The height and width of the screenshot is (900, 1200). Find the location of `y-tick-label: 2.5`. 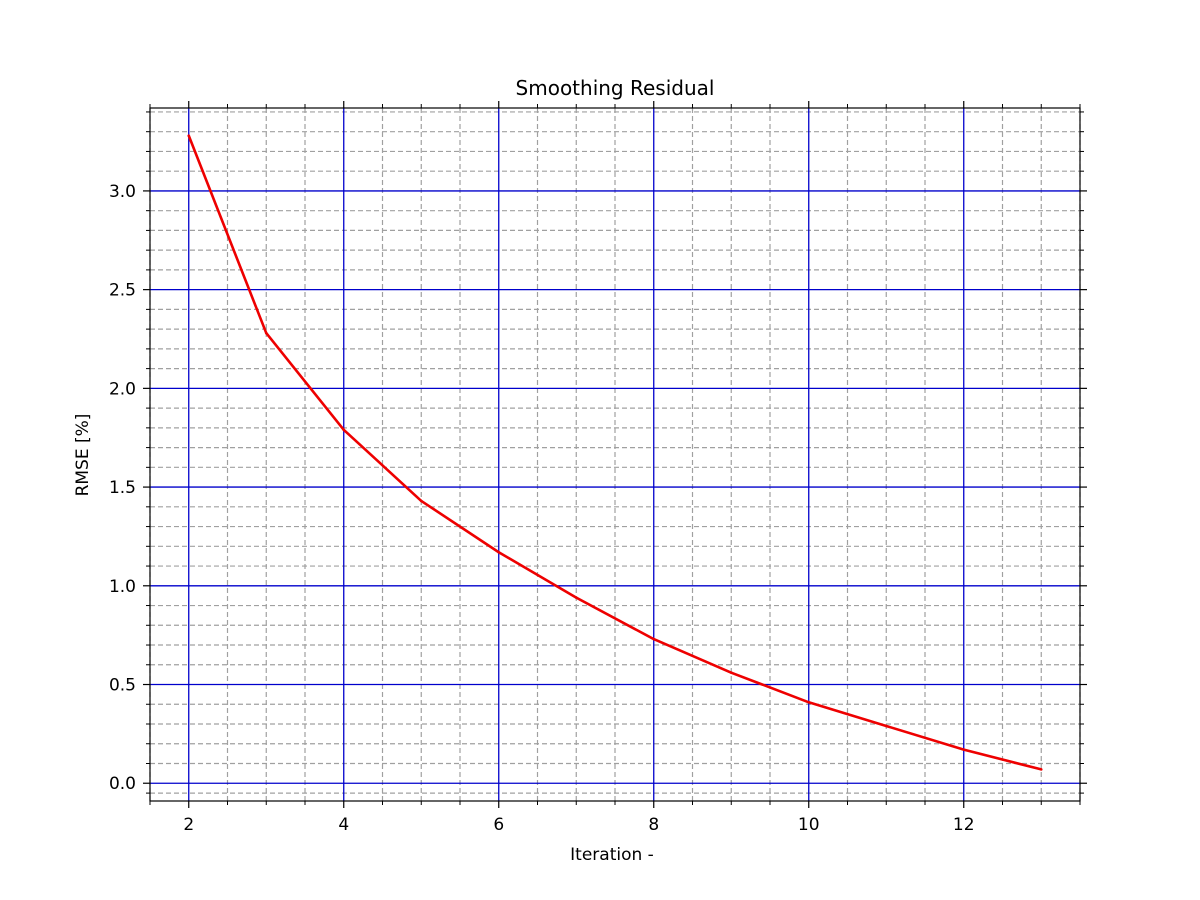

y-tick-label: 2.5 is located at coordinates (122, 291).